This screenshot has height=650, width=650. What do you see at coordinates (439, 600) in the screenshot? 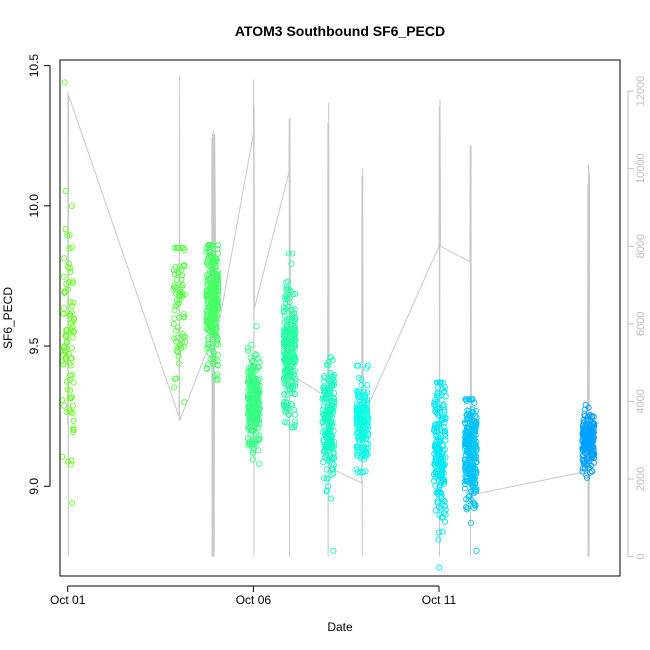
I see `x-tick-label: Oct 11` at bounding box center [439, 600].